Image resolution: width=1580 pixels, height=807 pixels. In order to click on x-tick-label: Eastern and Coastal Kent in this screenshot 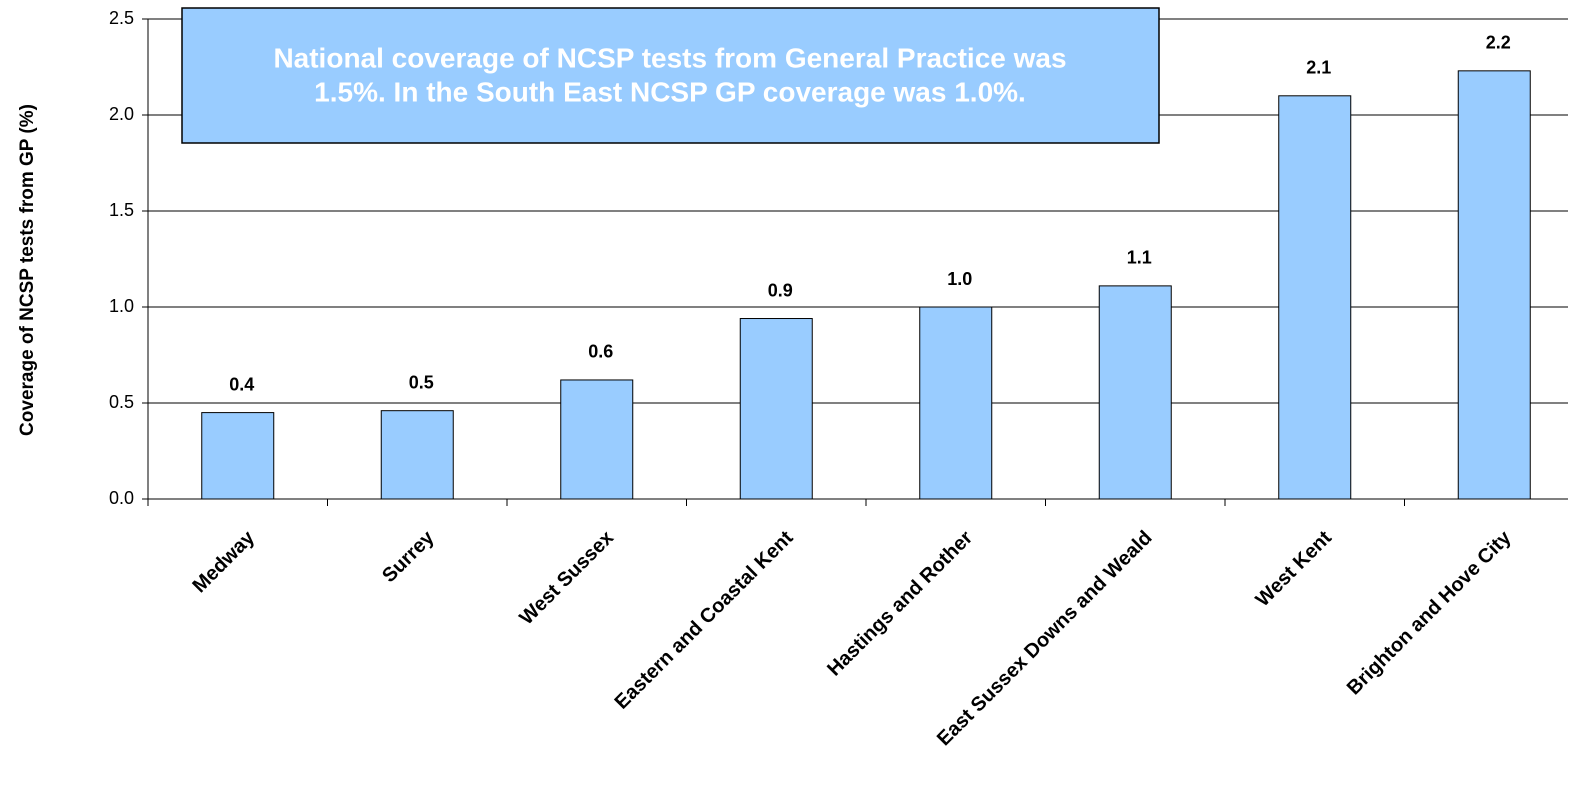, I will do `click(704, 619)`.